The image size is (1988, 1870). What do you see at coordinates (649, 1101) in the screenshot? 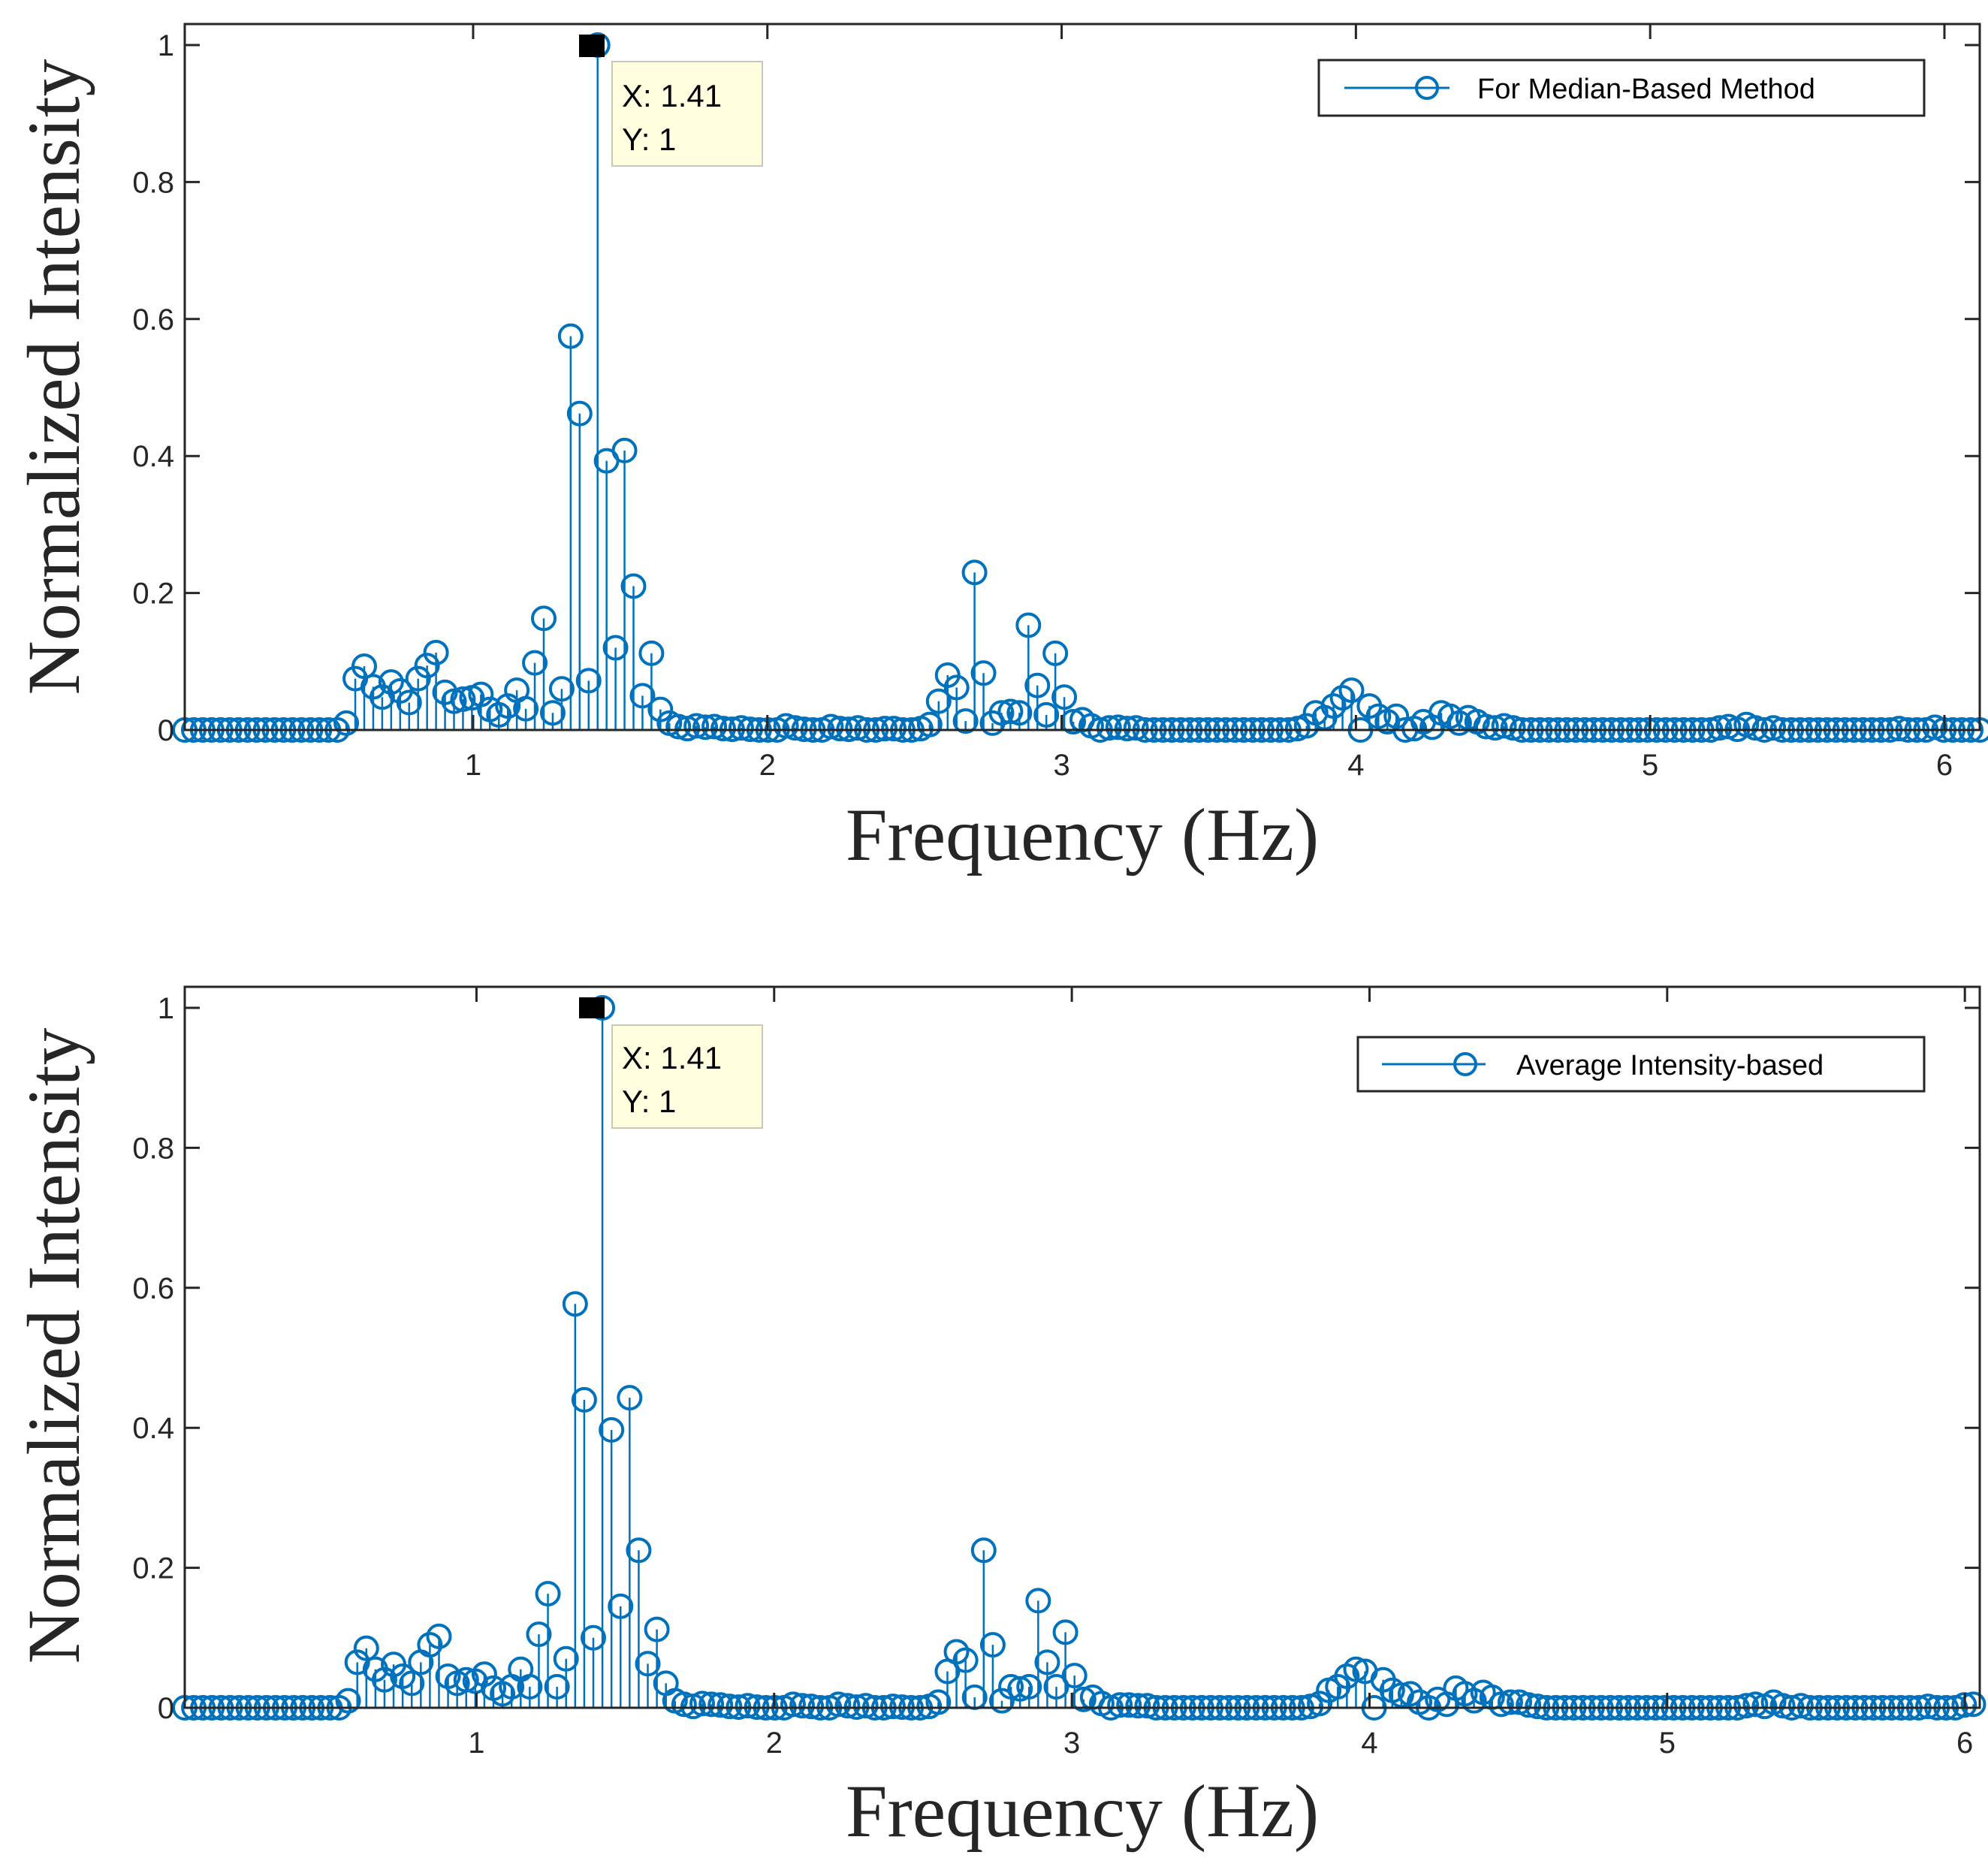
I see `datatip-y-text: Y: 1` at bounding box center [649, 1101].